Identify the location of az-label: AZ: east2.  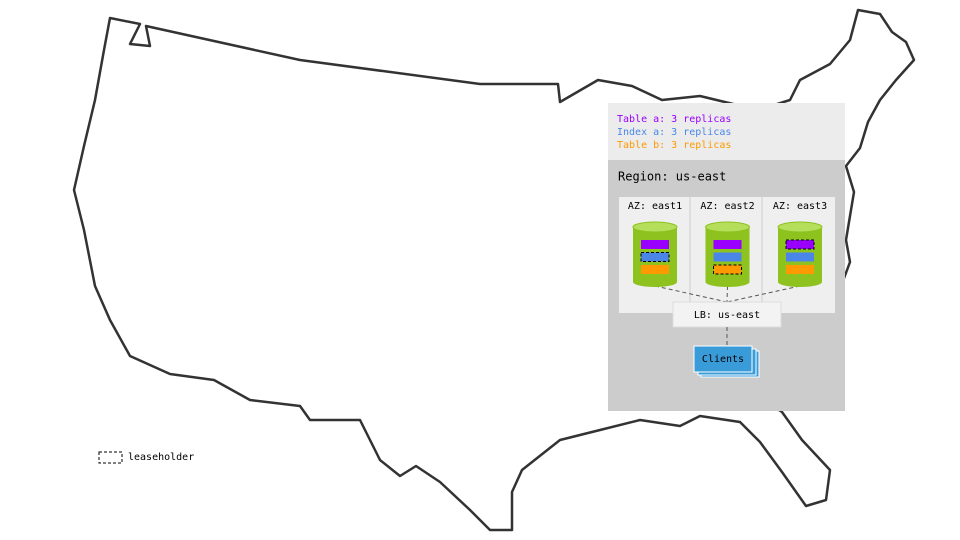
(727, 206).